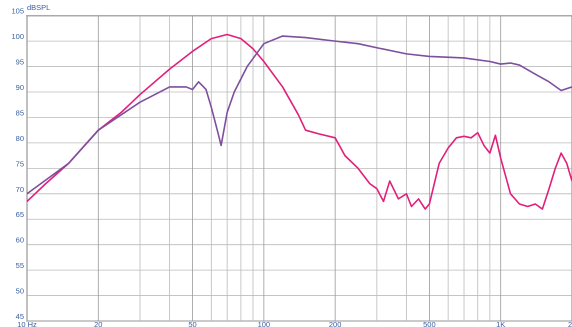  I want to click on y-tick-label: 45, so click(20, 316).